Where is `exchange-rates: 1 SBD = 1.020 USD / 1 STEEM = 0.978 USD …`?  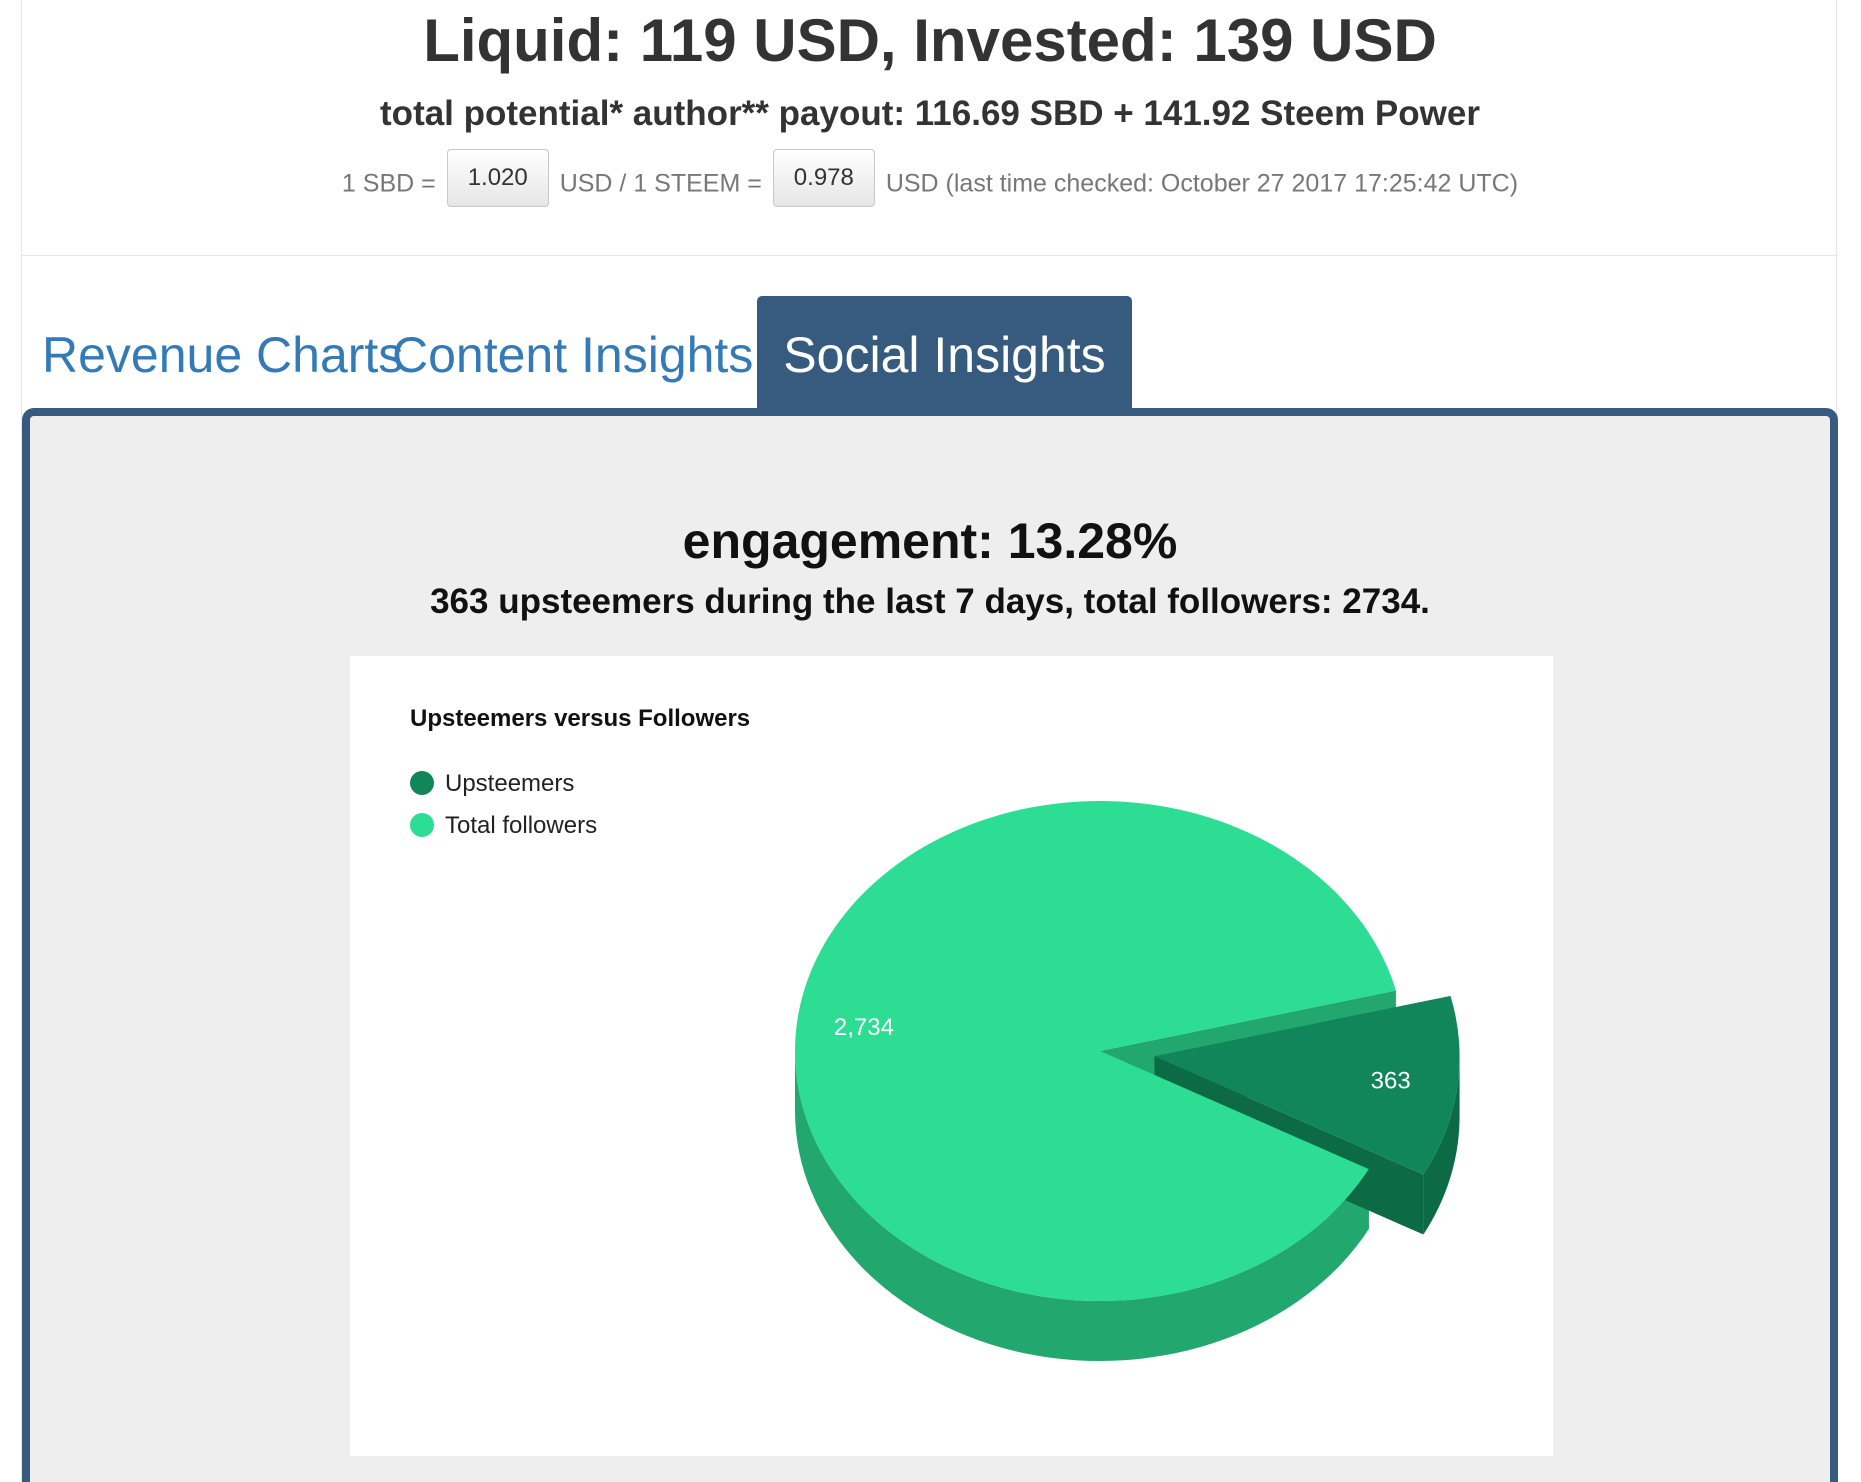
exchange-rates: 1 SBD = 1.020 USD / 1 STEEM = 0.978 USD … is located at coordinates (930, 181).